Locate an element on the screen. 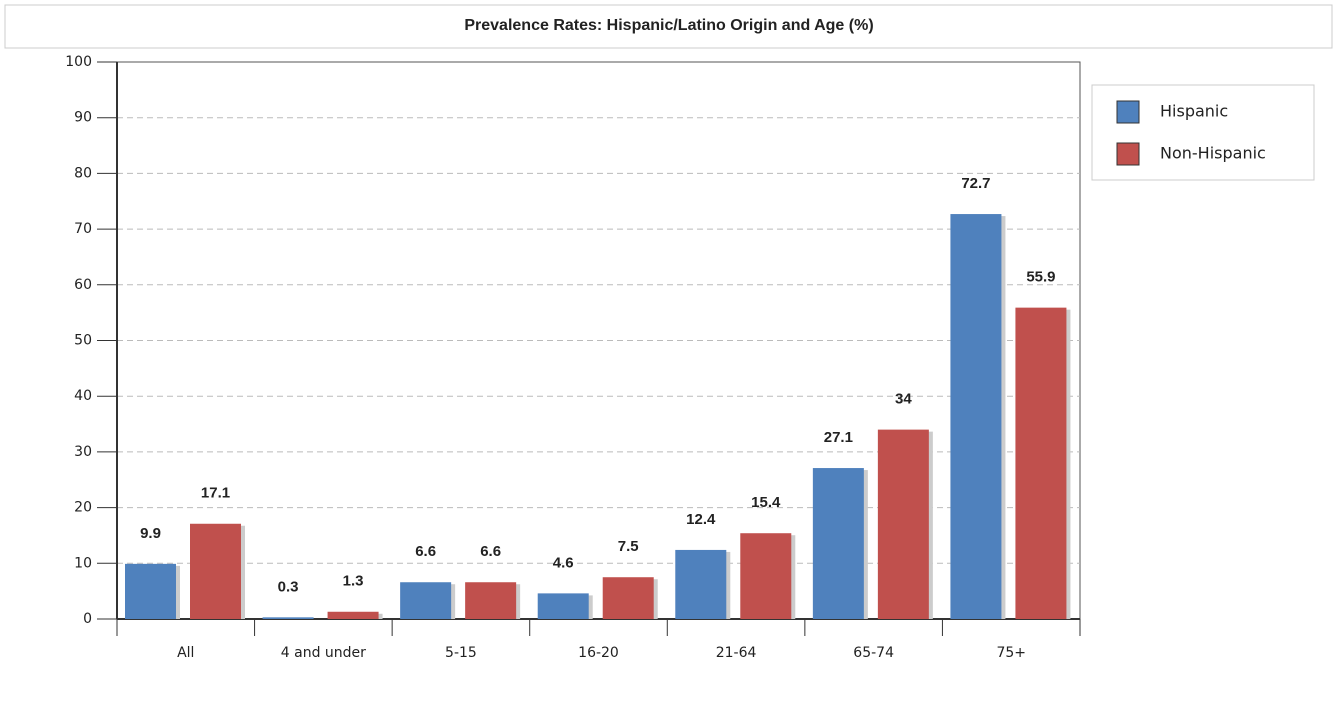 Image resolution: width=1335 pixels, height=714 pixels. legend-label: Hispanic is located at coordinates (1194, 111).